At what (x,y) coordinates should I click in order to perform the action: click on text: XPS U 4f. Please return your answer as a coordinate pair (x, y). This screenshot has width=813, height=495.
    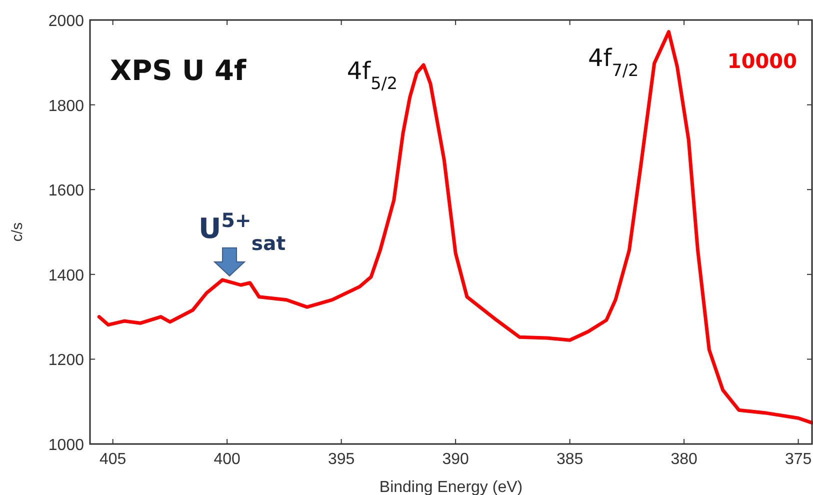
    Looking at the image, I should click on (178, 70).